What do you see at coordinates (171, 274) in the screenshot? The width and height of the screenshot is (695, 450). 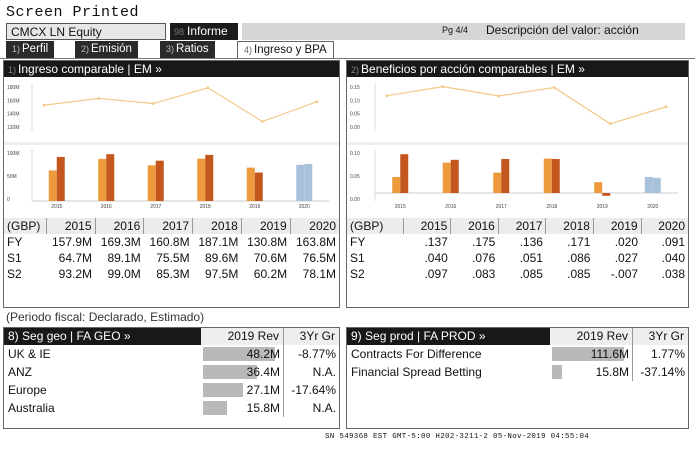 I see `table-row: S2 93.2M 99.0M 85.3M 97.5M 60.2M 78.1M` at bounding box center [171, 274].